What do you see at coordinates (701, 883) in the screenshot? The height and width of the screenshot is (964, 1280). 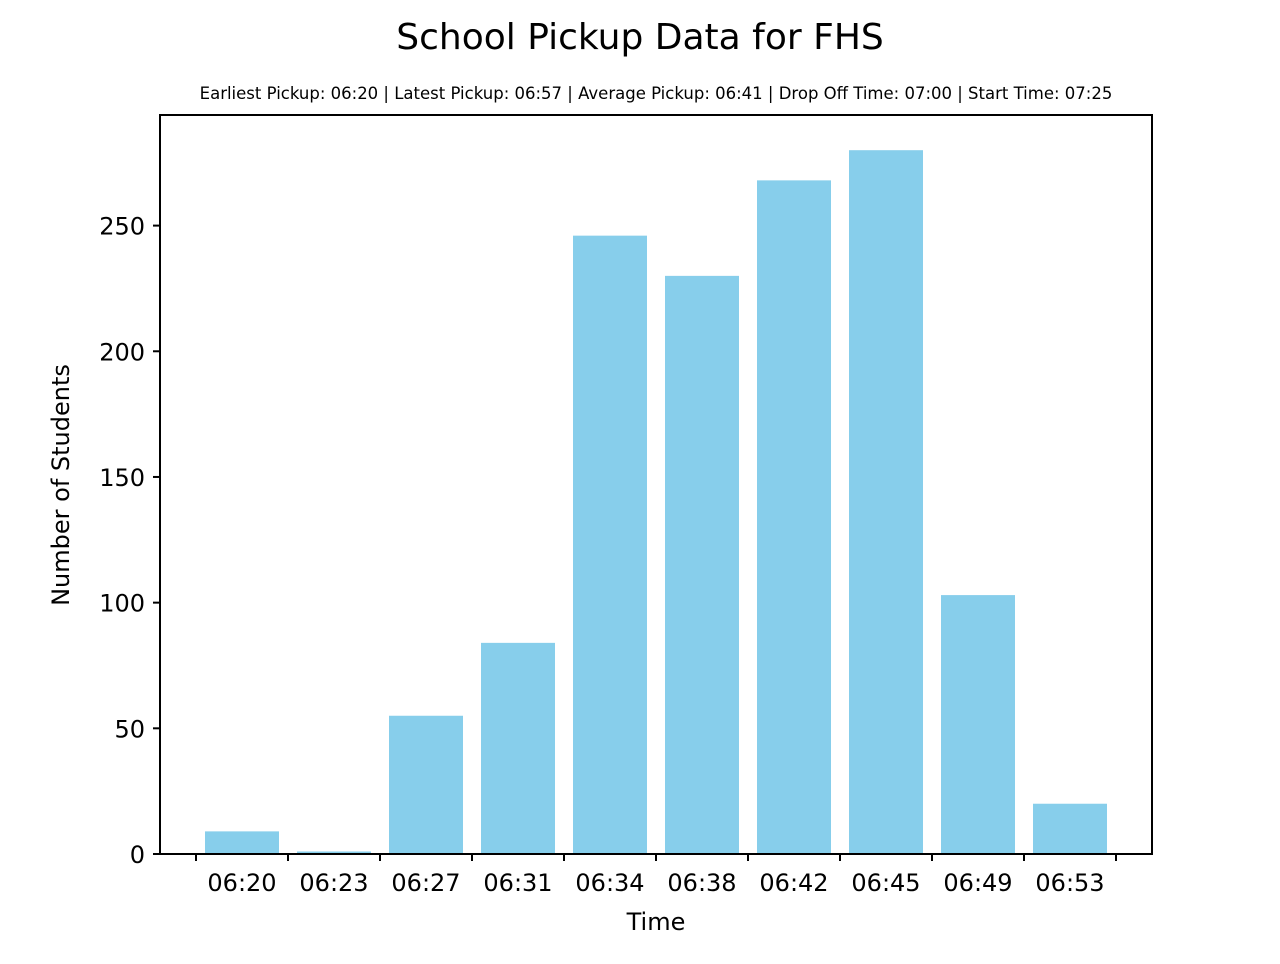 I see `x-tick-label: 06:38` at bounding box center [701, 883].